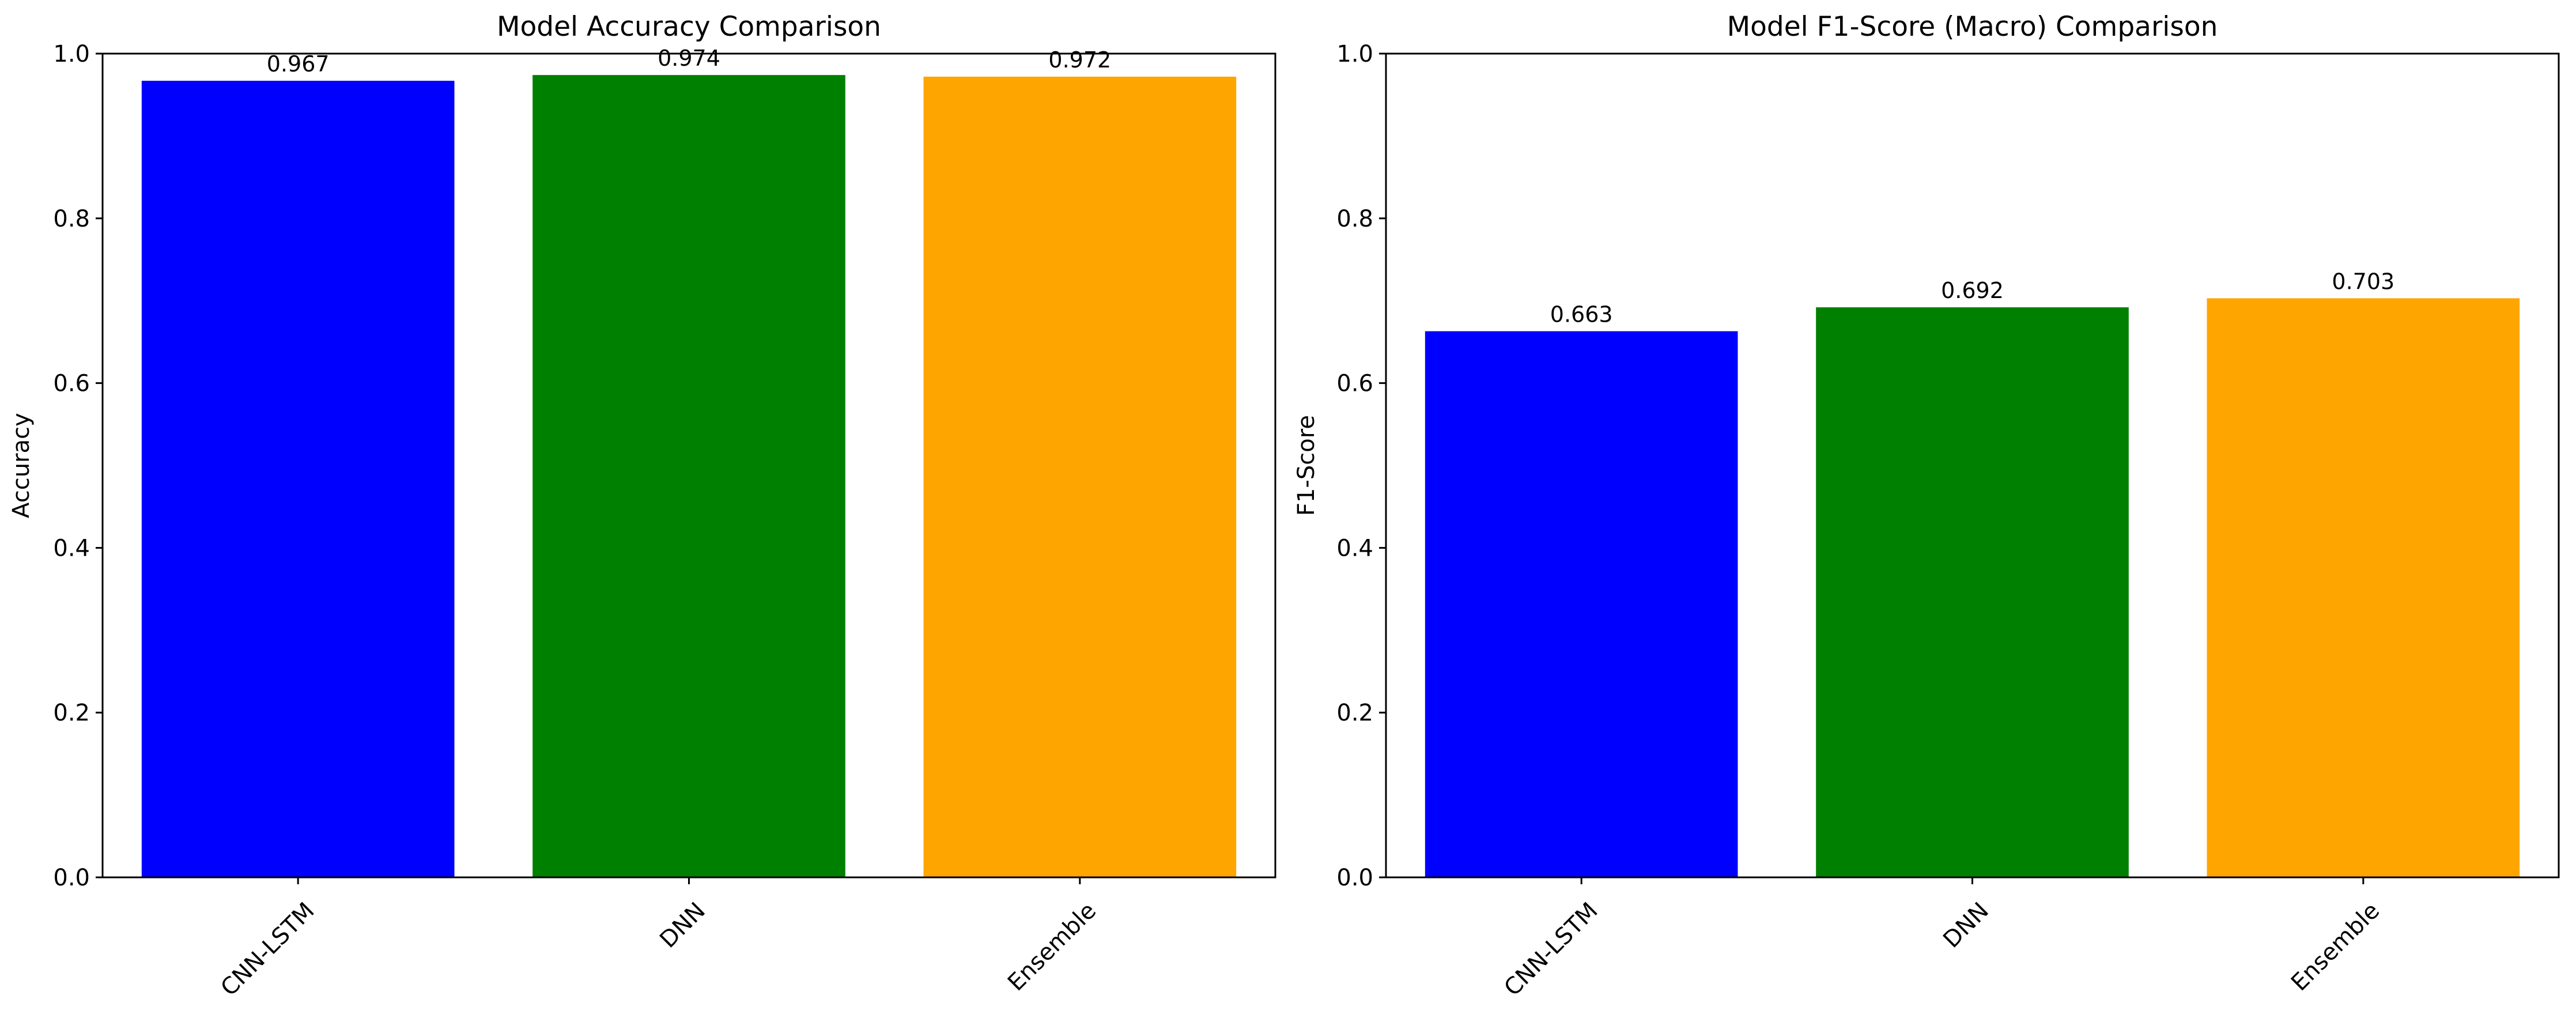 Image resolution: width=2576 pixels, height=1018 pixels. What do you see at coordinates (2363, 281) in the screenshot?
I see `value-label-f1-2: 0.703` at bounding box center [2363, 281].